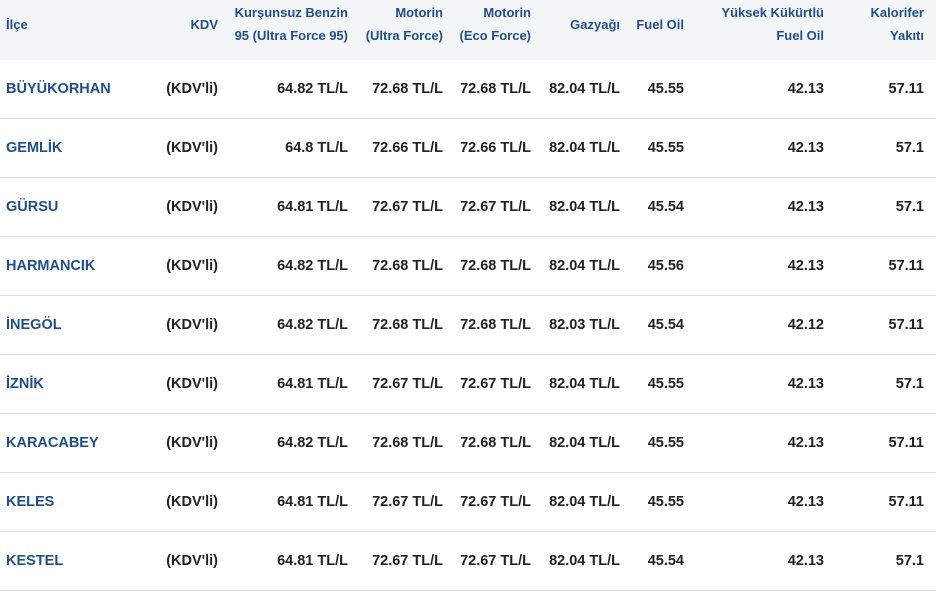 The height and width of the screenshot is (598, 936). Describe the element at coordinates (75, 89) in the screenshot. I see `district-link: BÜYÜKORHAN` at that location.